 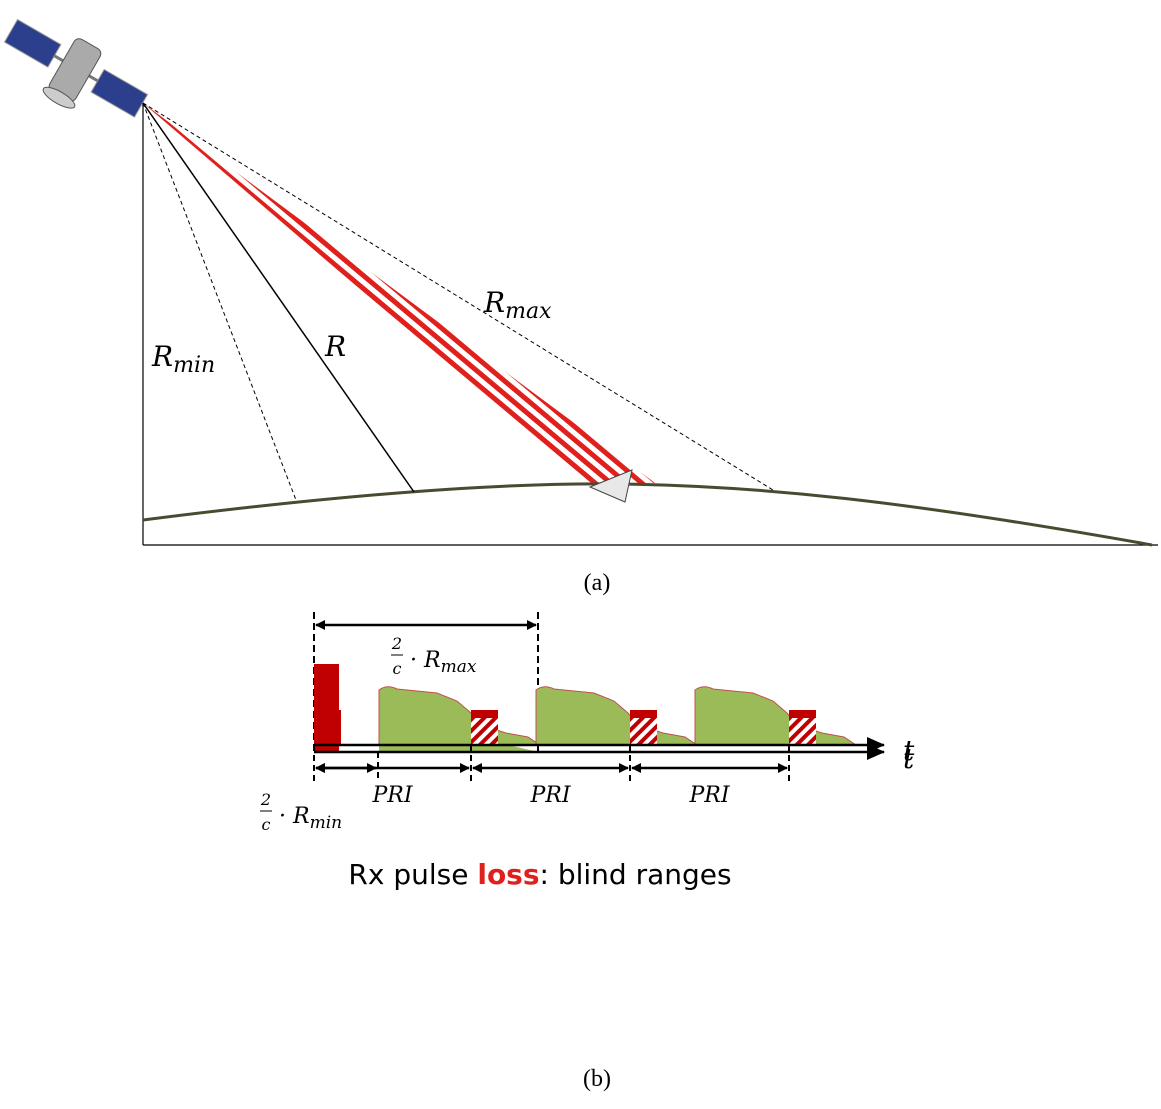 I want to click on formula-body: · Rmin, so click(x=310, y=818).